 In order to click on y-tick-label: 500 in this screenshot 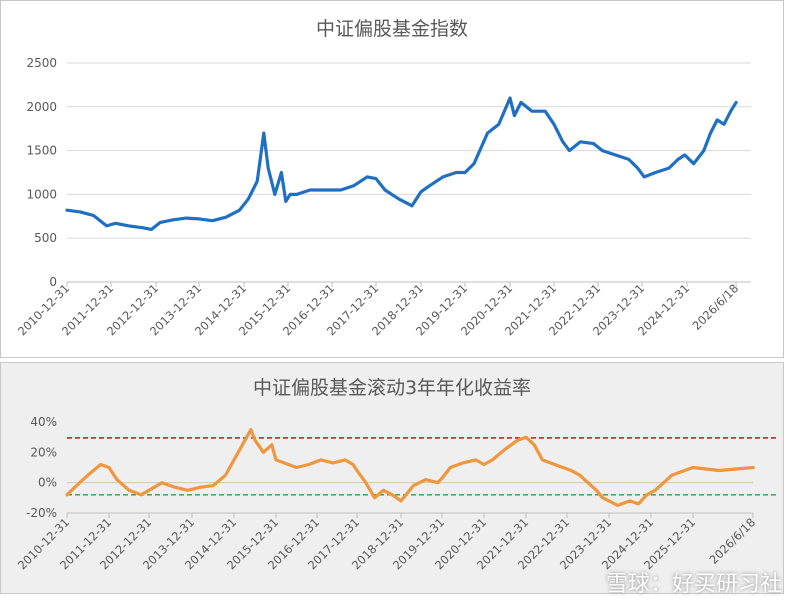, I will do `click(45, 238)`.